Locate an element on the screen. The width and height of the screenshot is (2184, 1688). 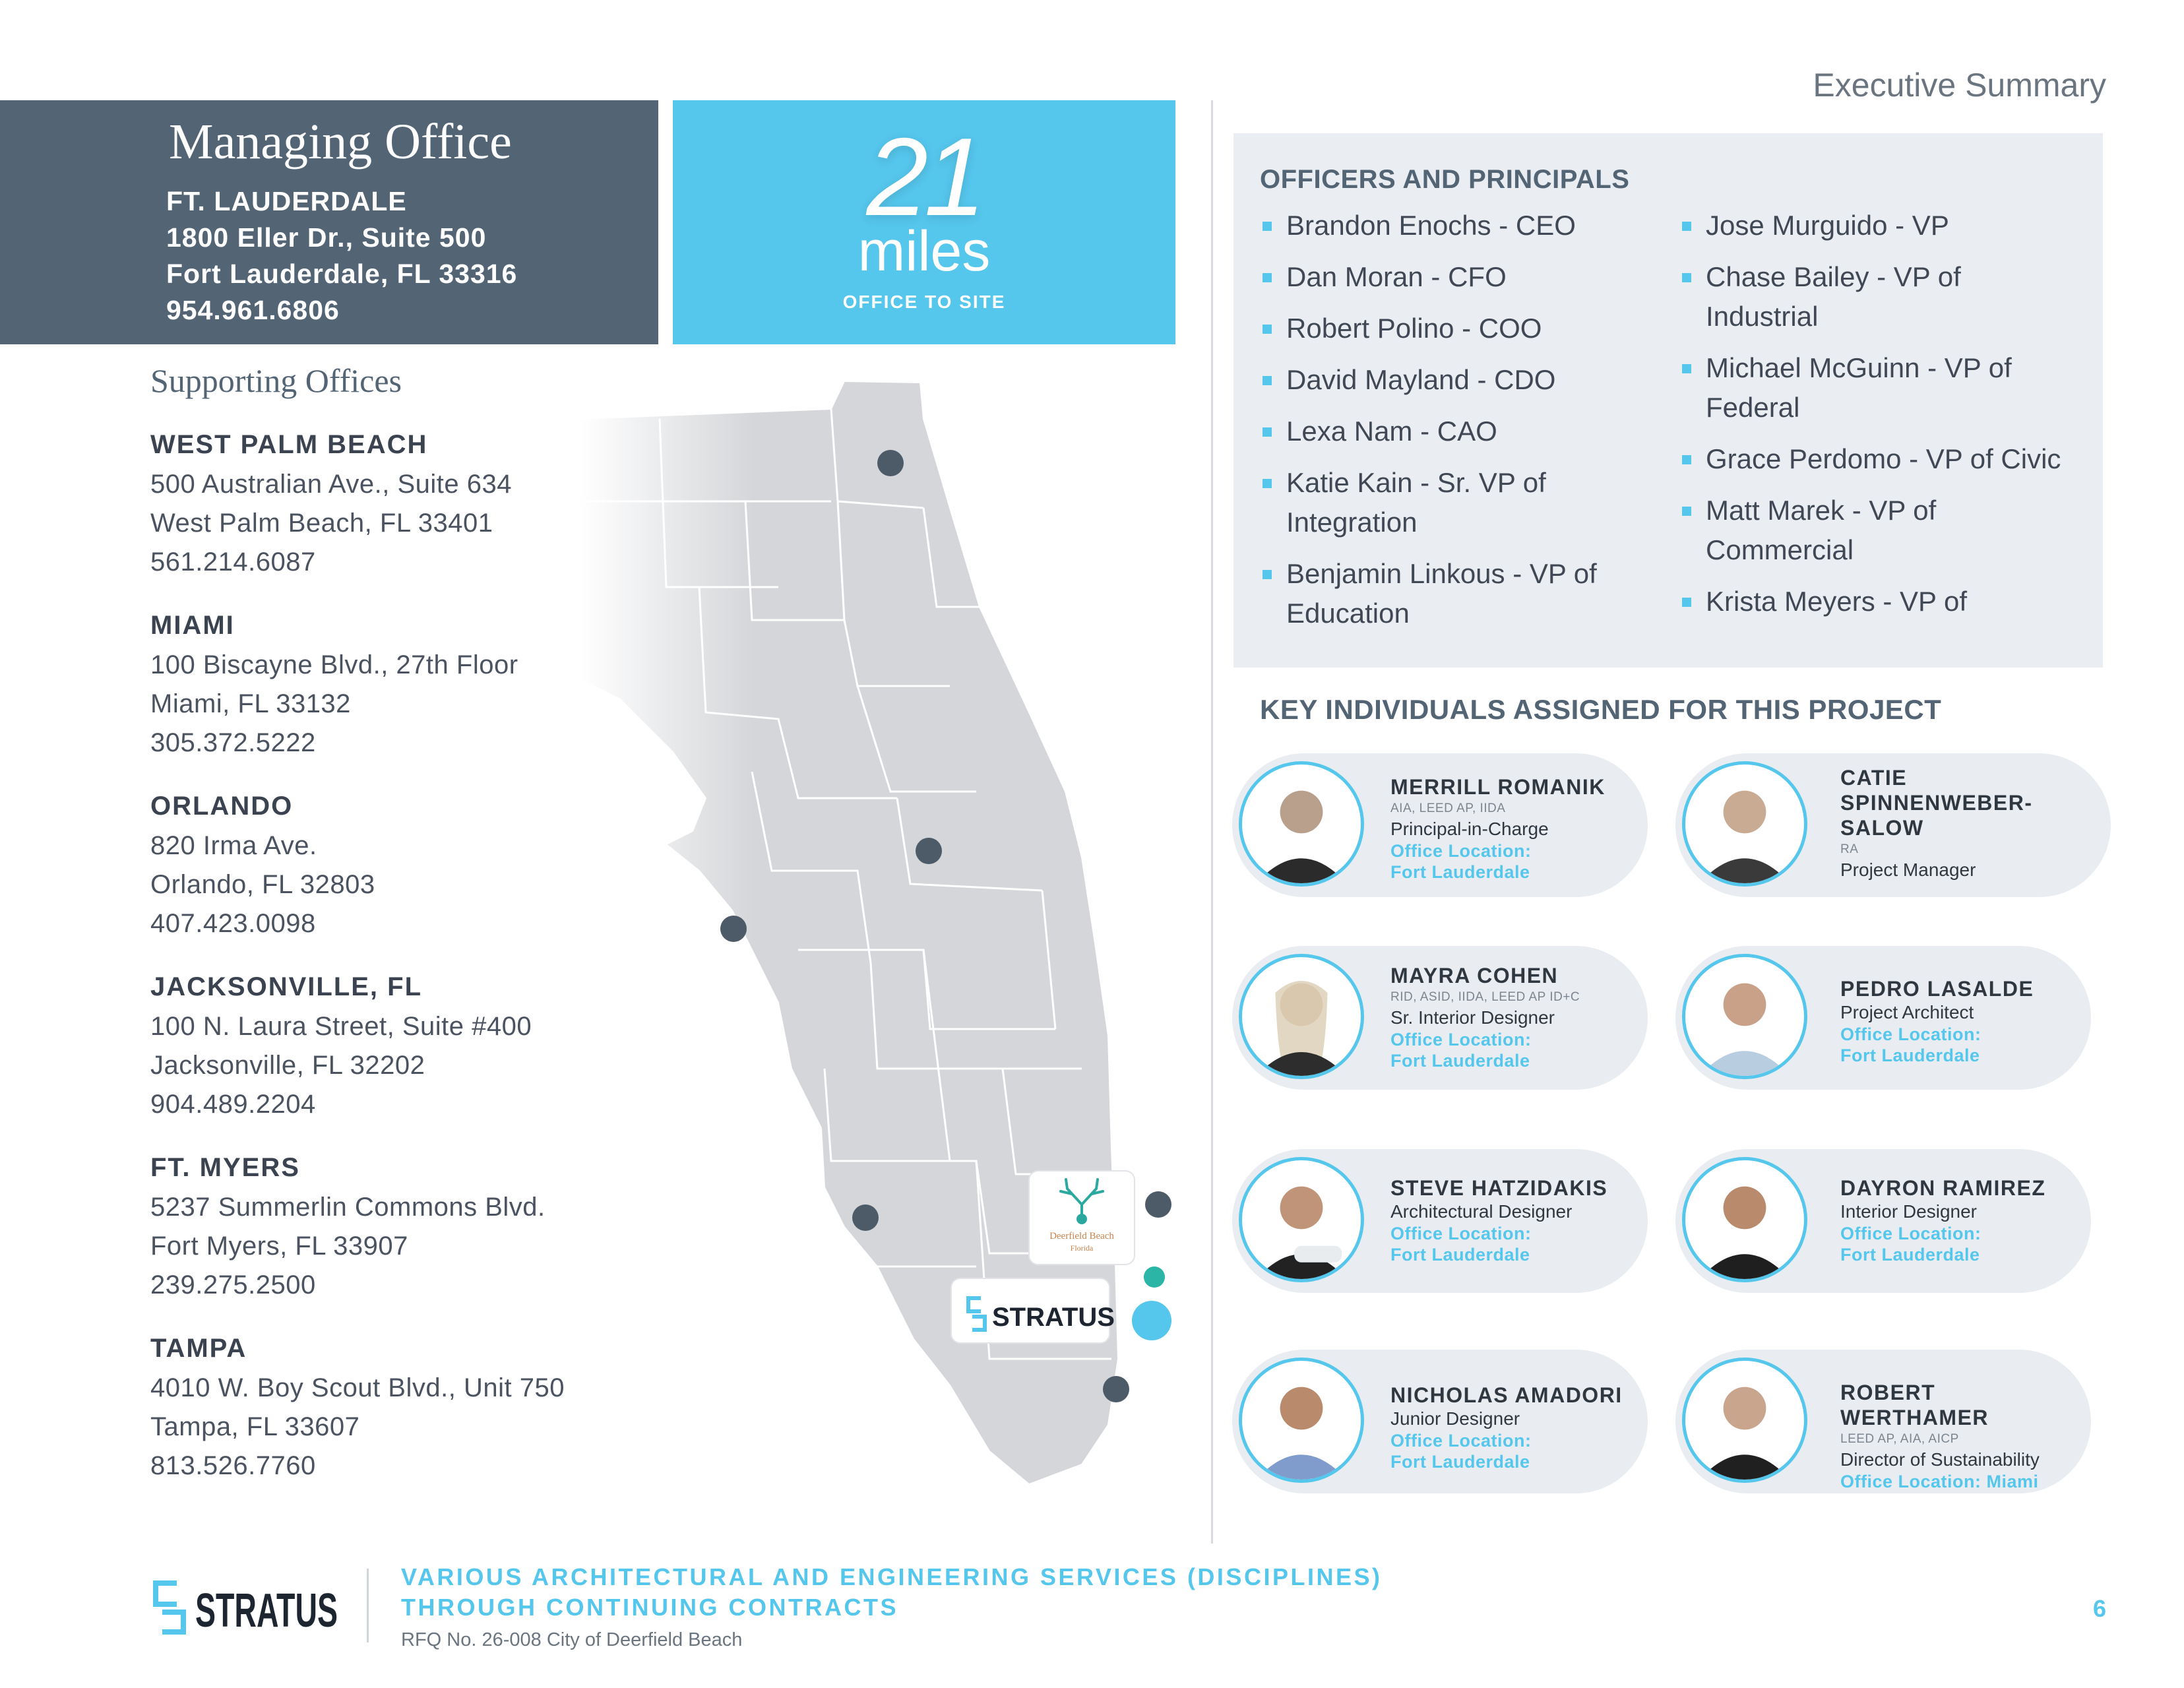
officer-item: Robert Polino - COO is located at coordinates (1464, 329).